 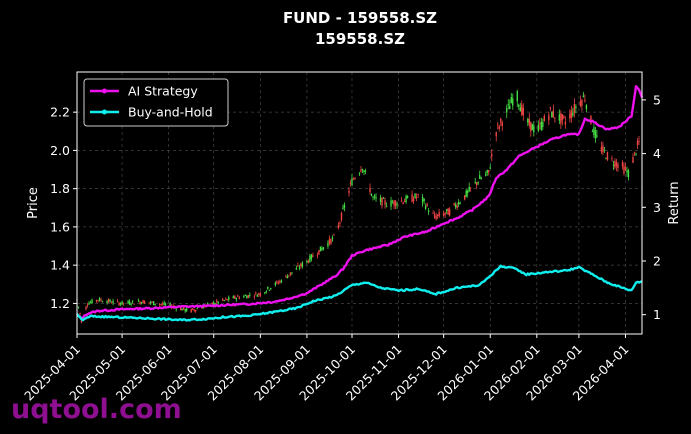 I want to click on y-left-tick-label: 1.2, so click(x=60, y=303).